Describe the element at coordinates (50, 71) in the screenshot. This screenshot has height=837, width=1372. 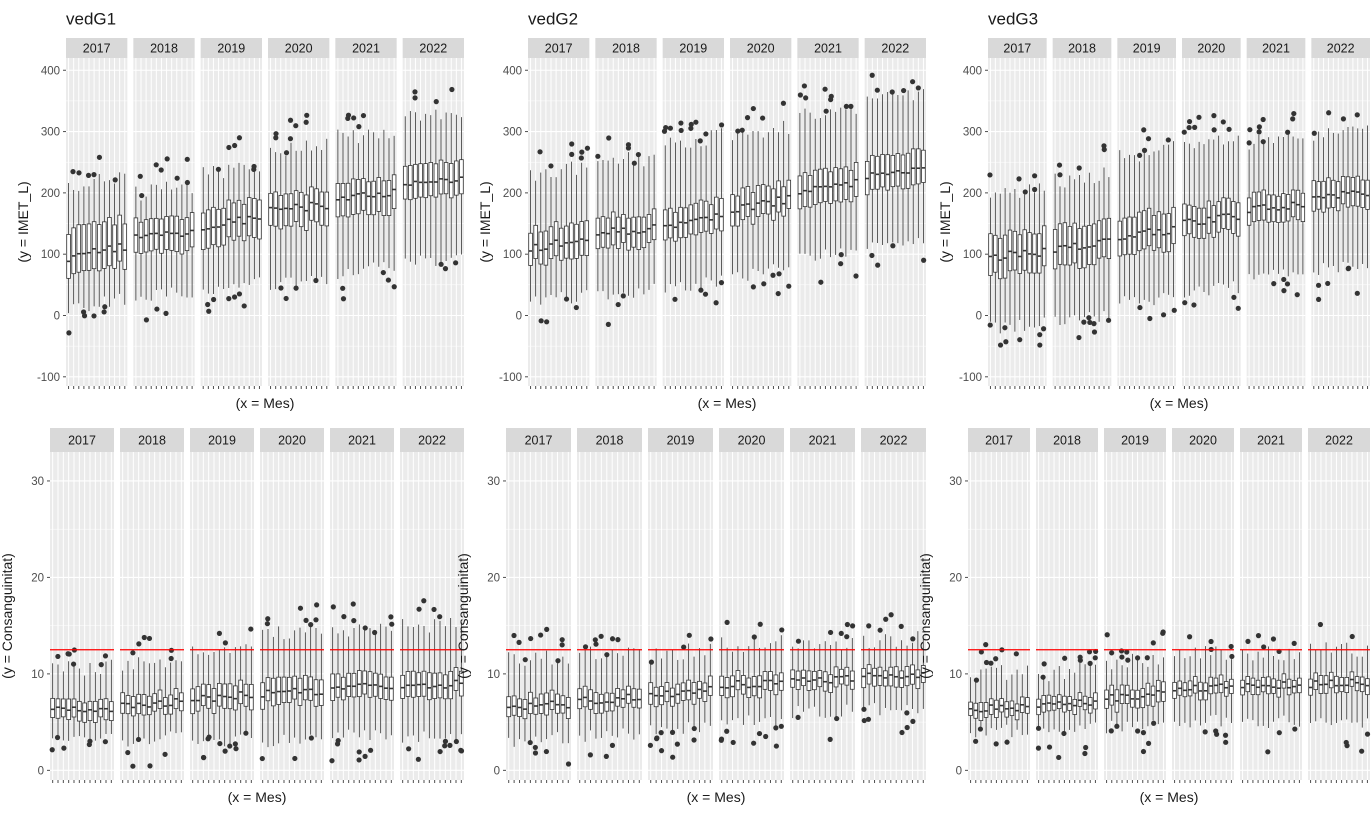
I see `y-tick-label: 400` at that location.